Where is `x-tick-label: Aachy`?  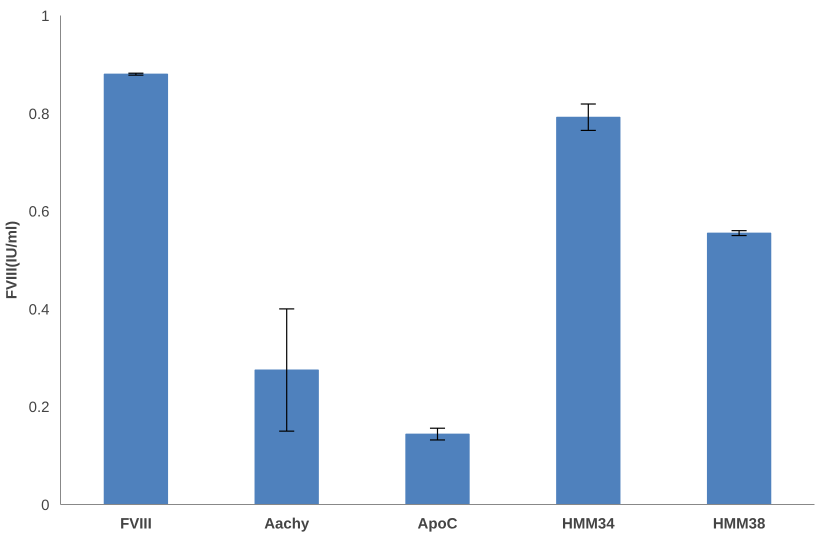 x-tick-label: Aachy is located at coordinates (287, 524).